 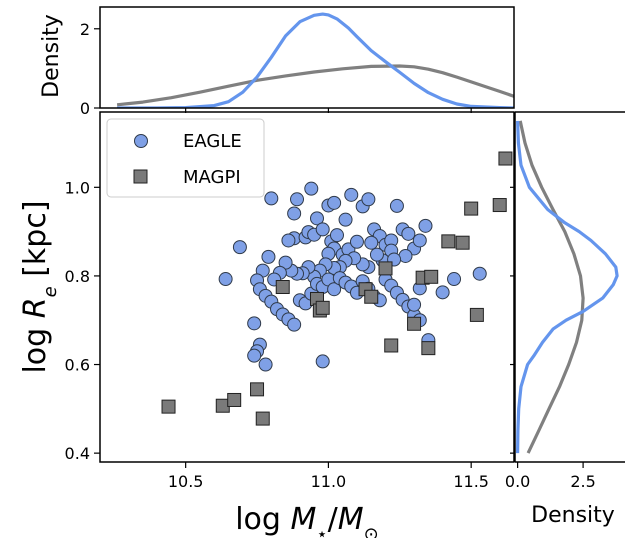 I want to click on legend: EAGLE MAGPI, so click(x=185, y=158).